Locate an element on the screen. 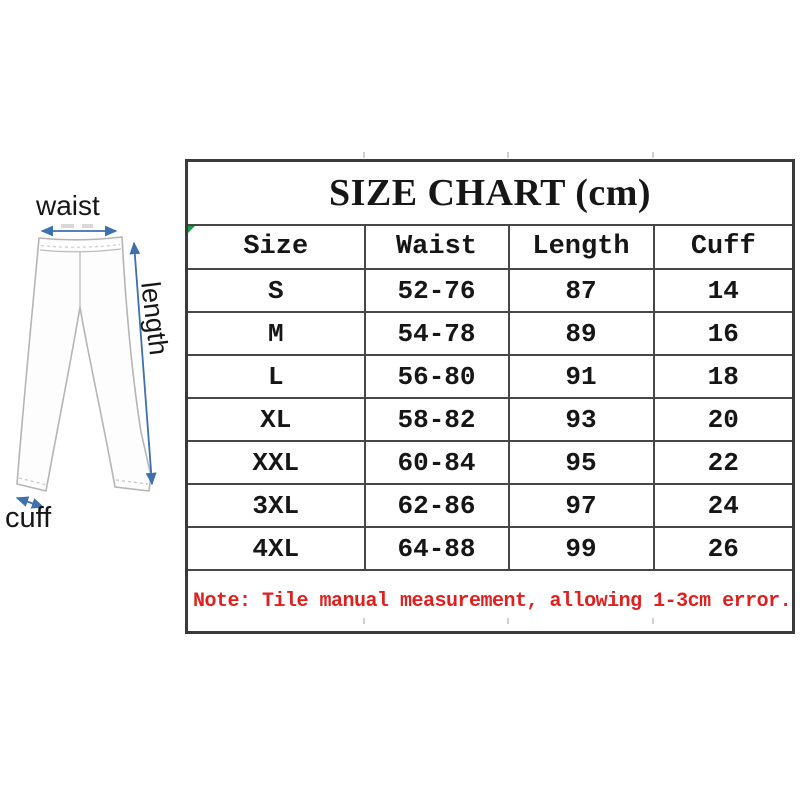 This screenshot has height=800, width=800. pants-outline-drawing is located at coordinates (86, 366).